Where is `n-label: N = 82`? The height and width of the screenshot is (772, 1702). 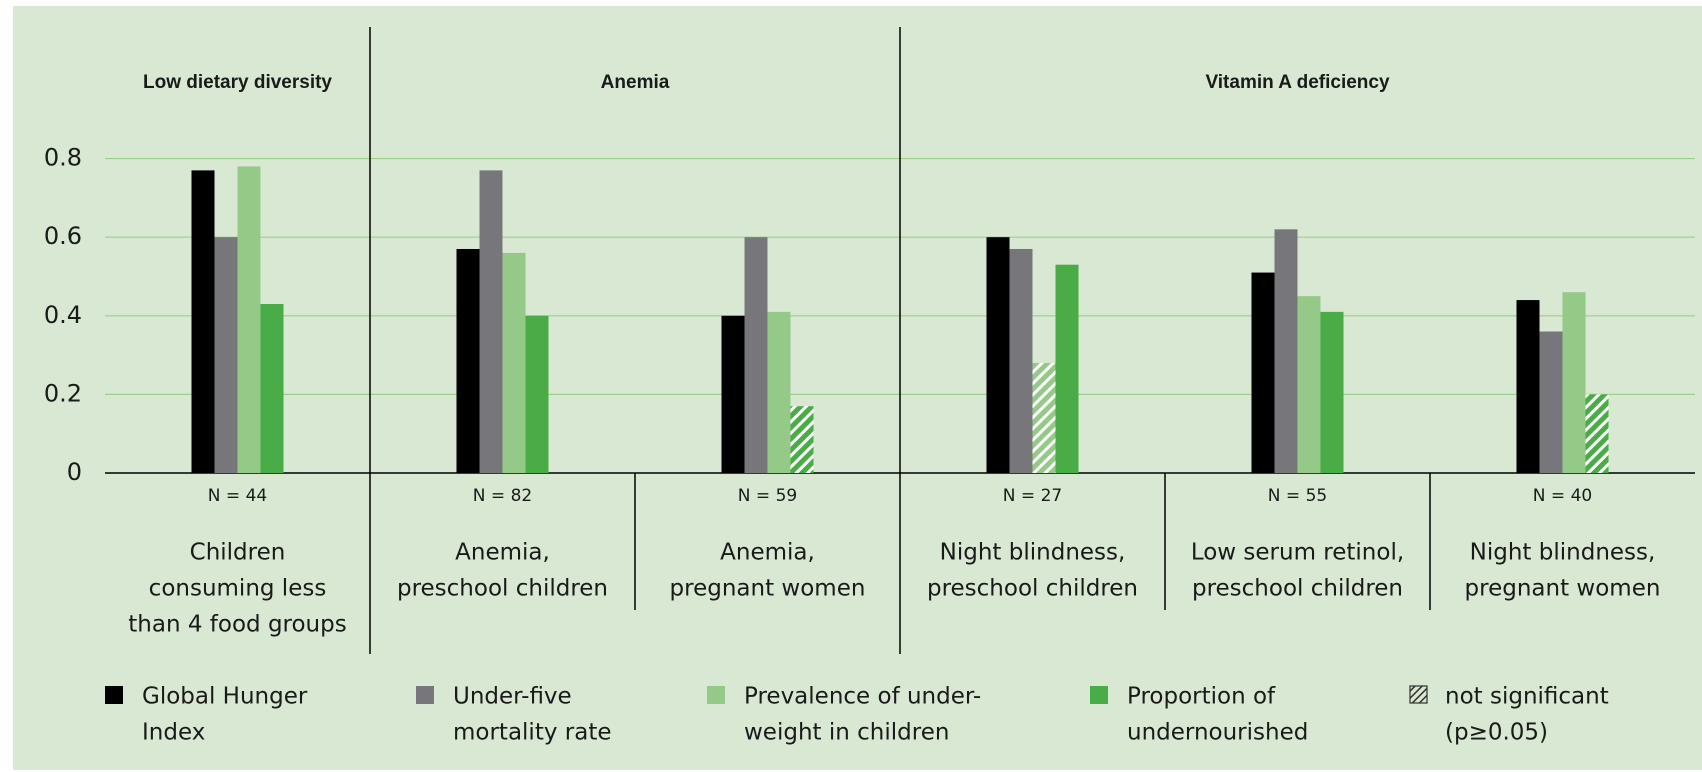 n-label: N = 82 is located at coordinates (502, 496).